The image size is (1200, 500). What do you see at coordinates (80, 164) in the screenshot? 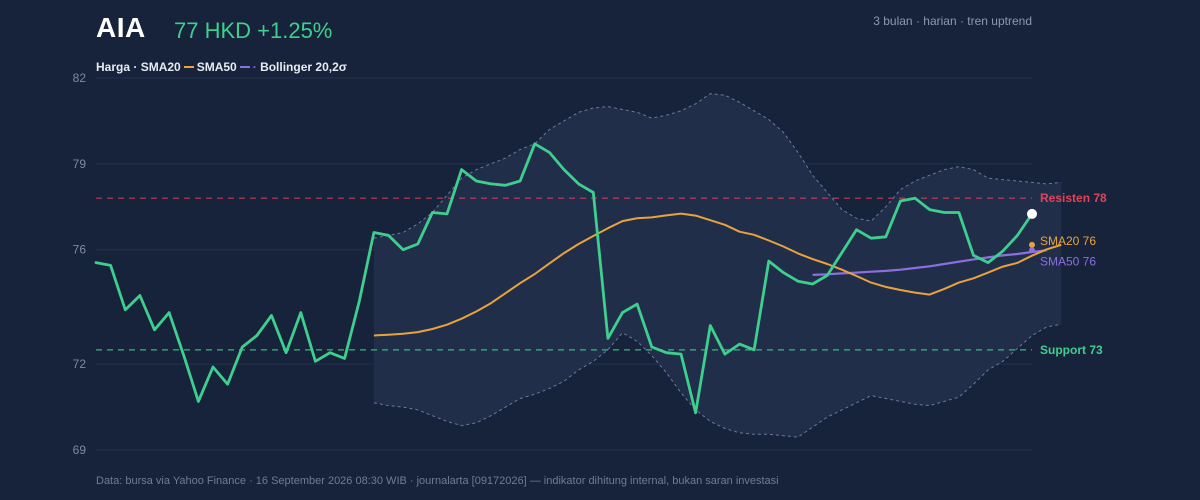
I see `y-tick-label: 79` at bounding box center [80, 164].